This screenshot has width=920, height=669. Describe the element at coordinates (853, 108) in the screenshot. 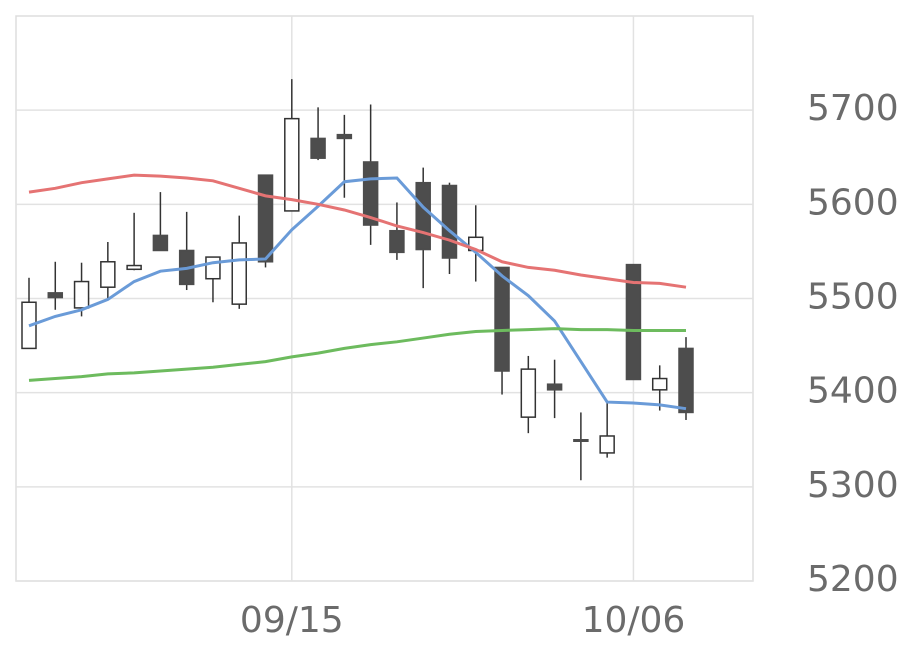

I see `y-tick-label: 5700` at that location.